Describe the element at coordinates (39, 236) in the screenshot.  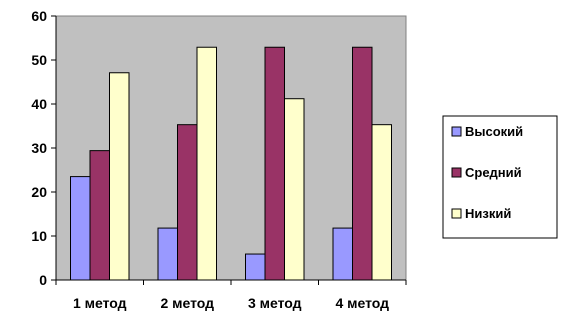
I see `y-tick-label: 10` at that location.